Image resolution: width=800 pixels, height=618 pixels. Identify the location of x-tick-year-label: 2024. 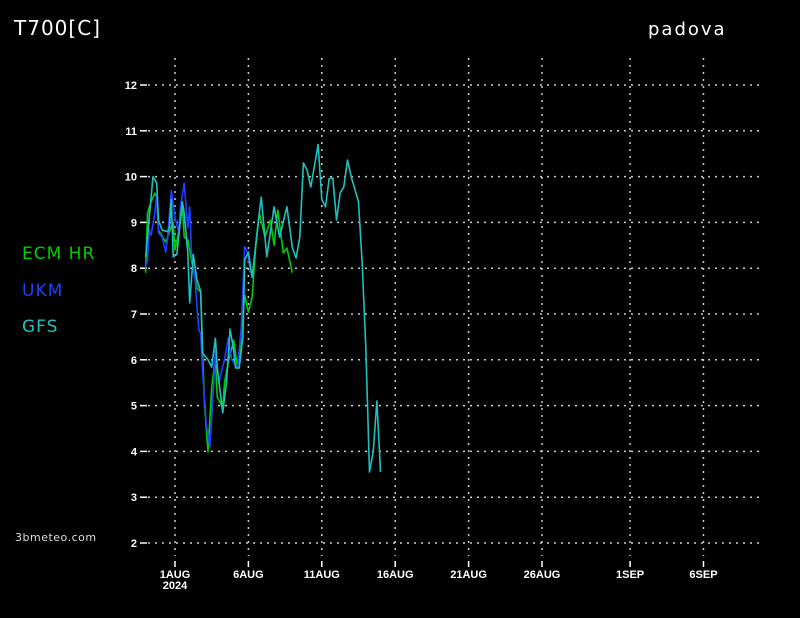
(175, 586).